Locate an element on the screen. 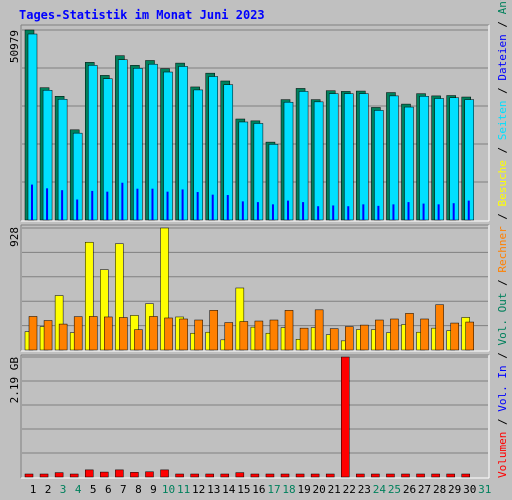  legend-item: Dateien is located at coordinates (502, 57).